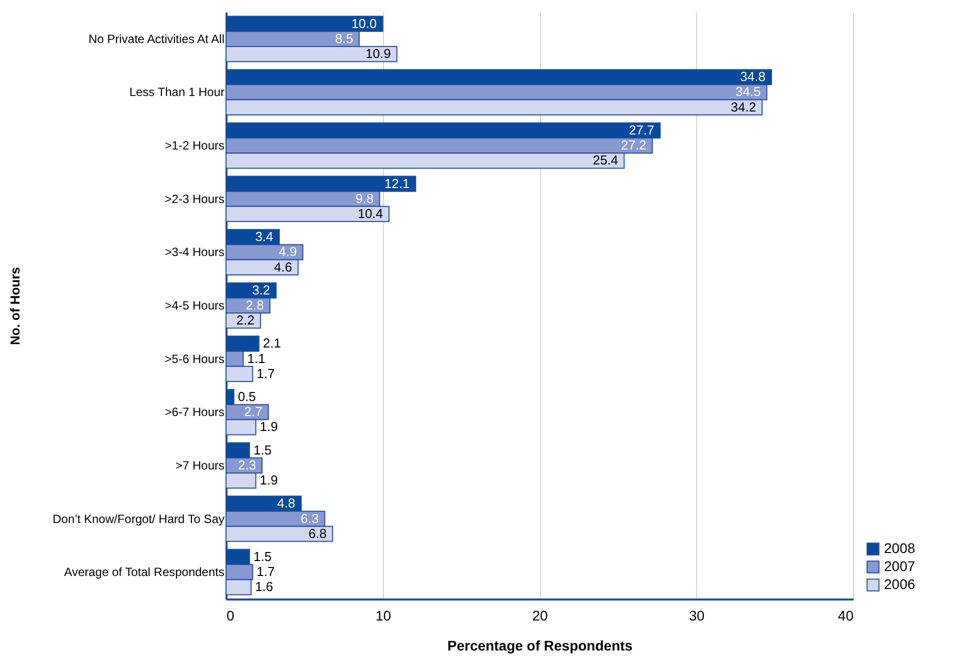  What do you see at coordinates (14, 306) in the screenshot?
I see `y-axis-title: No. of Hours` at bounding box center [14, 306].